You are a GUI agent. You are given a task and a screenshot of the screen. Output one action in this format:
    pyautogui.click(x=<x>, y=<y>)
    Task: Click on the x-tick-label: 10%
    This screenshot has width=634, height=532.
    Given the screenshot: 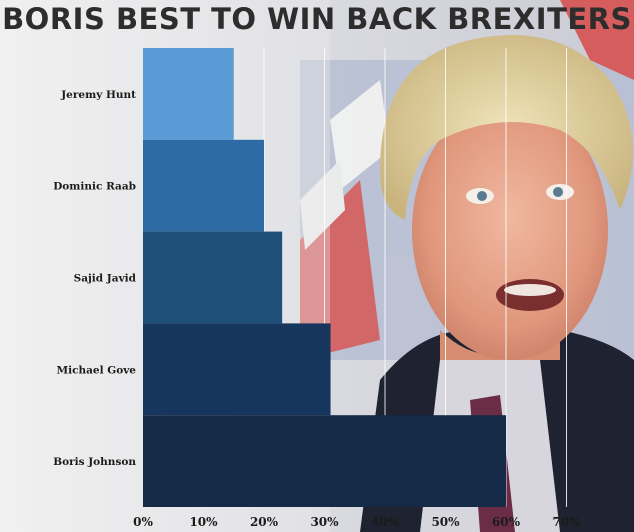 What is the action you would take?
    pyautogui.click(x=203, y=522)
    